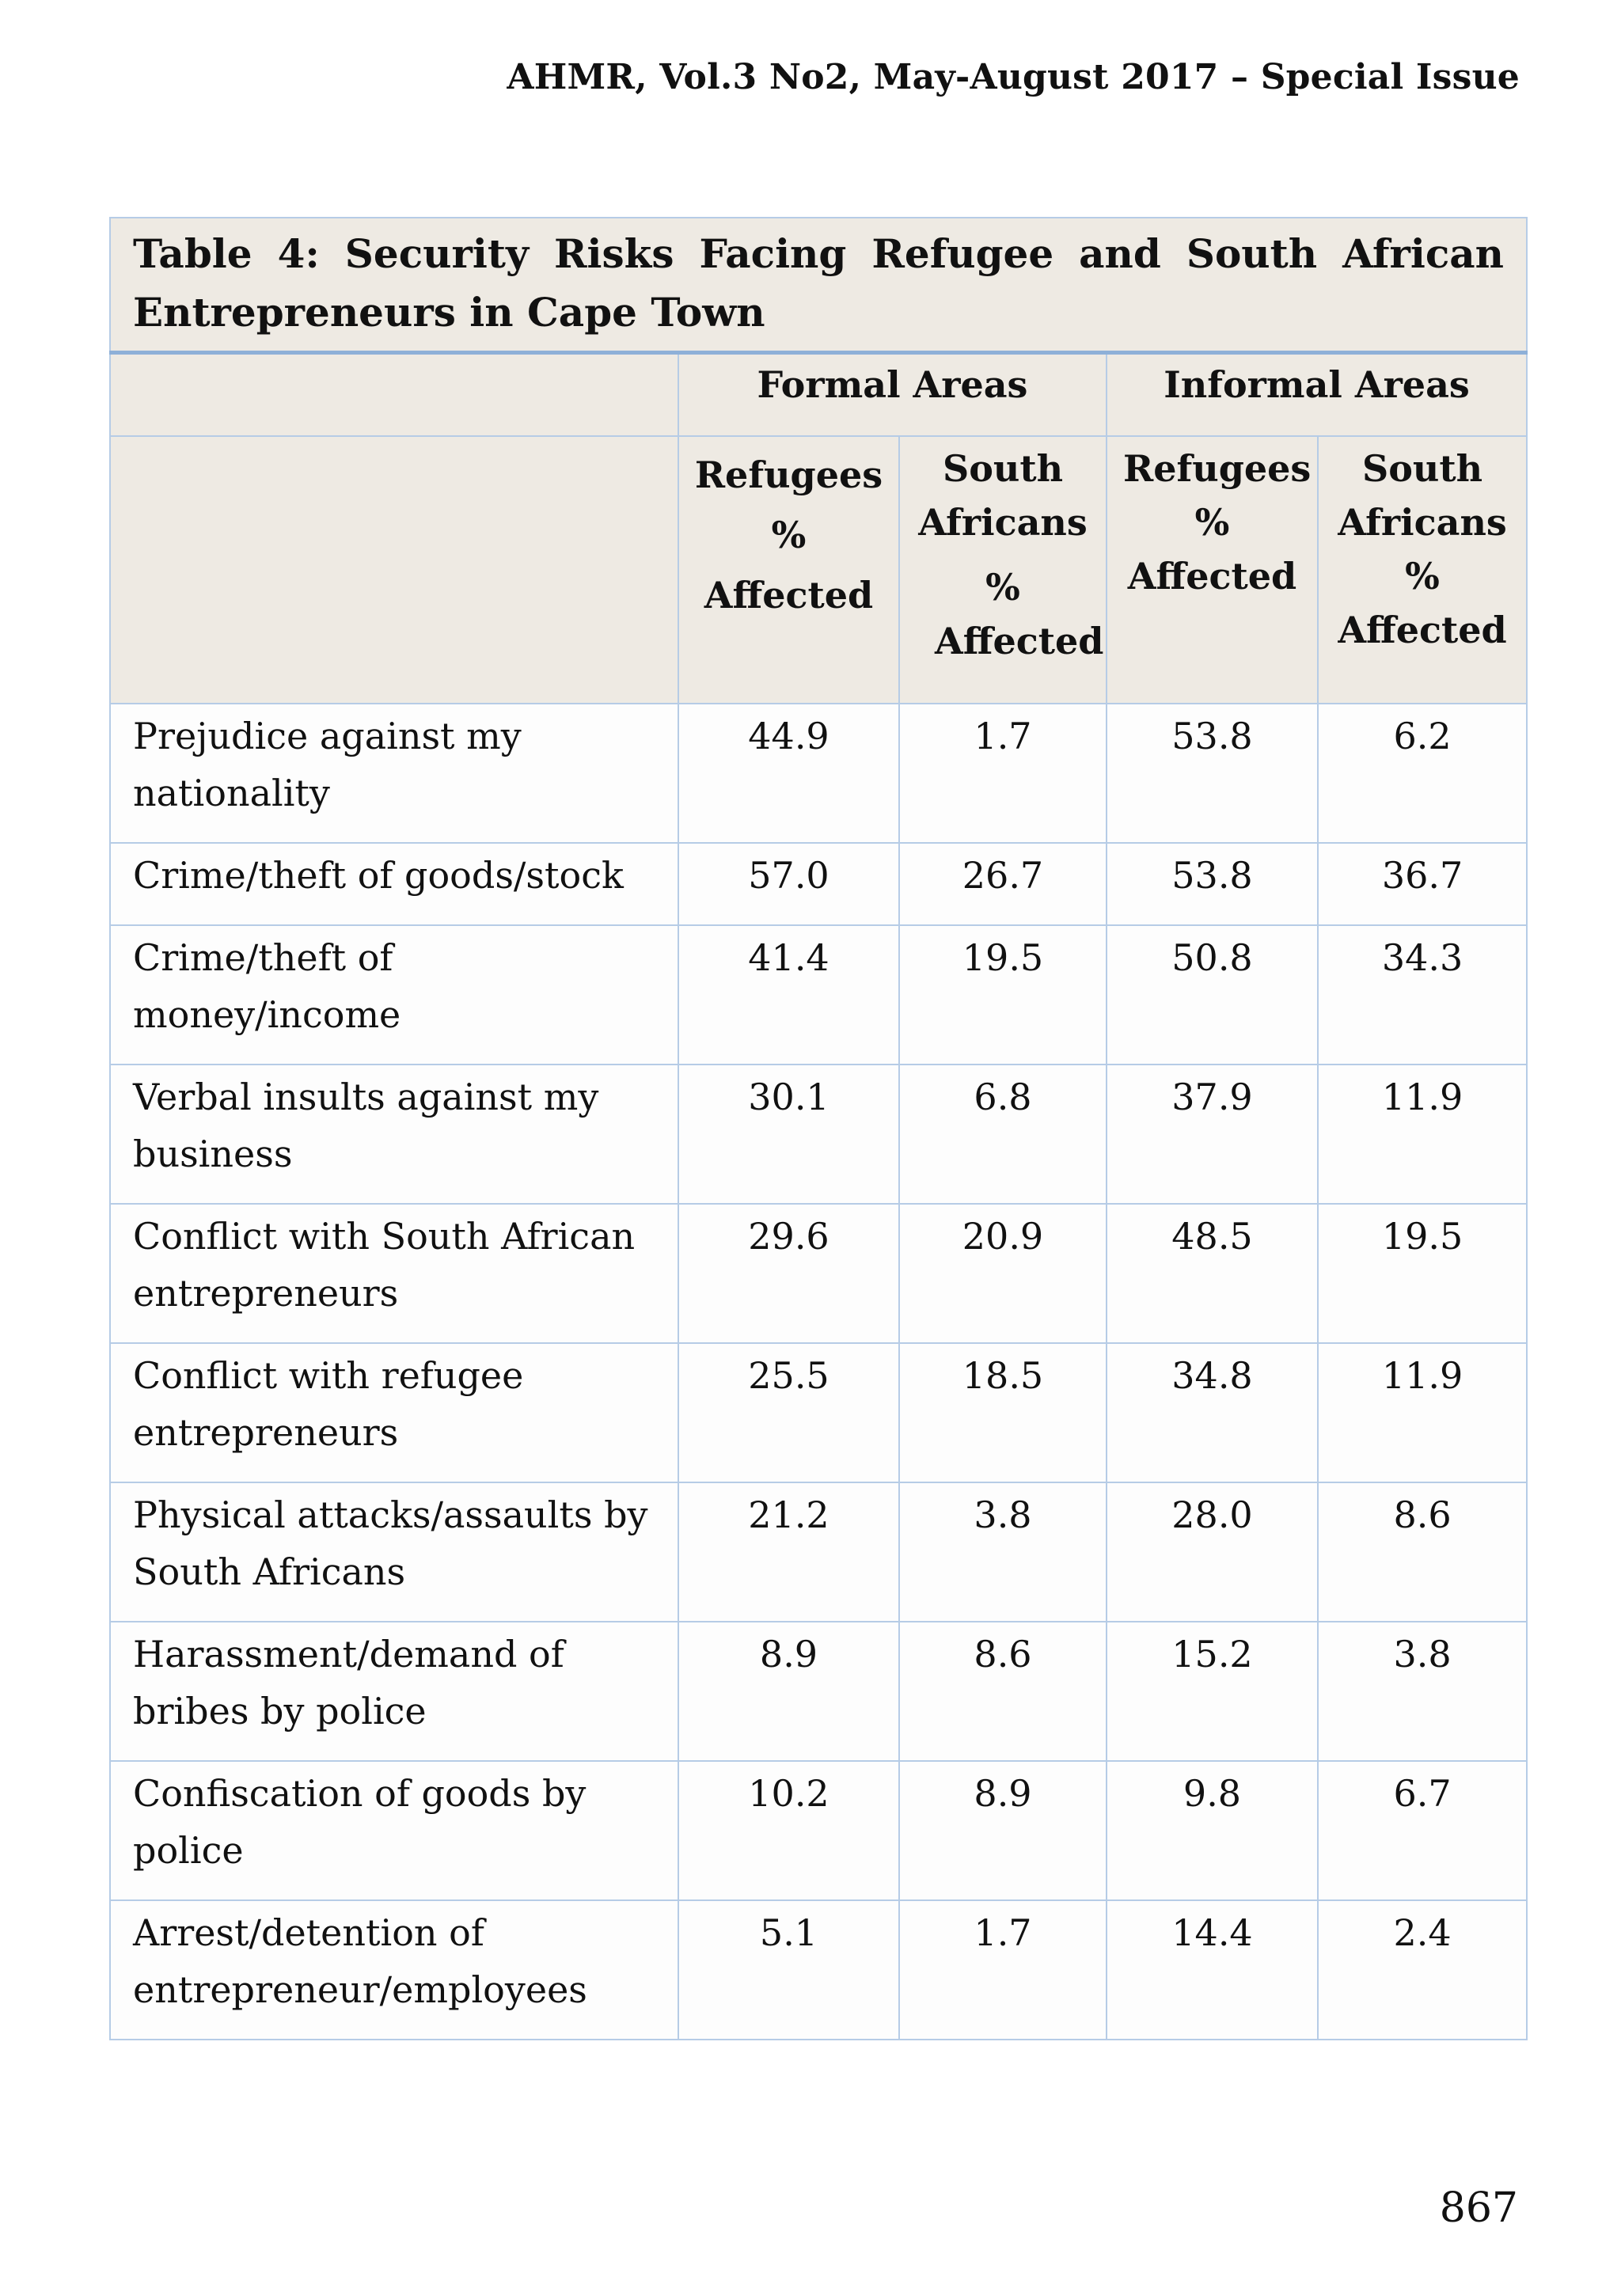 This screenshot has width=1621, height=2296. I want to click on page-number: 867, so click(1479, 2208).